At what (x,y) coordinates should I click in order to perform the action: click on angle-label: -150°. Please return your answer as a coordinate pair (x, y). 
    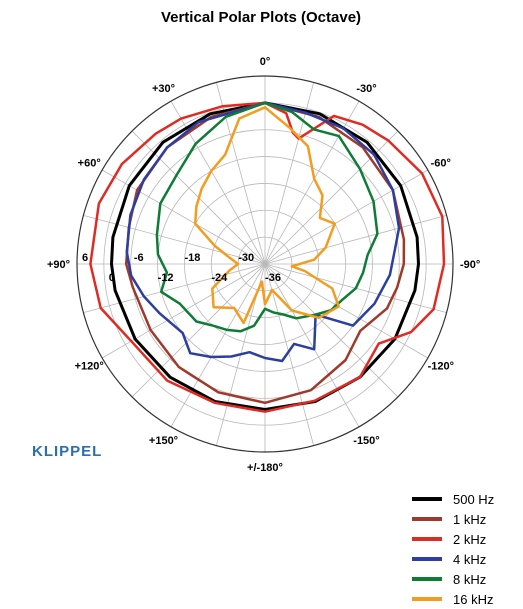
    Looking at the image, I should click on (366, 441).